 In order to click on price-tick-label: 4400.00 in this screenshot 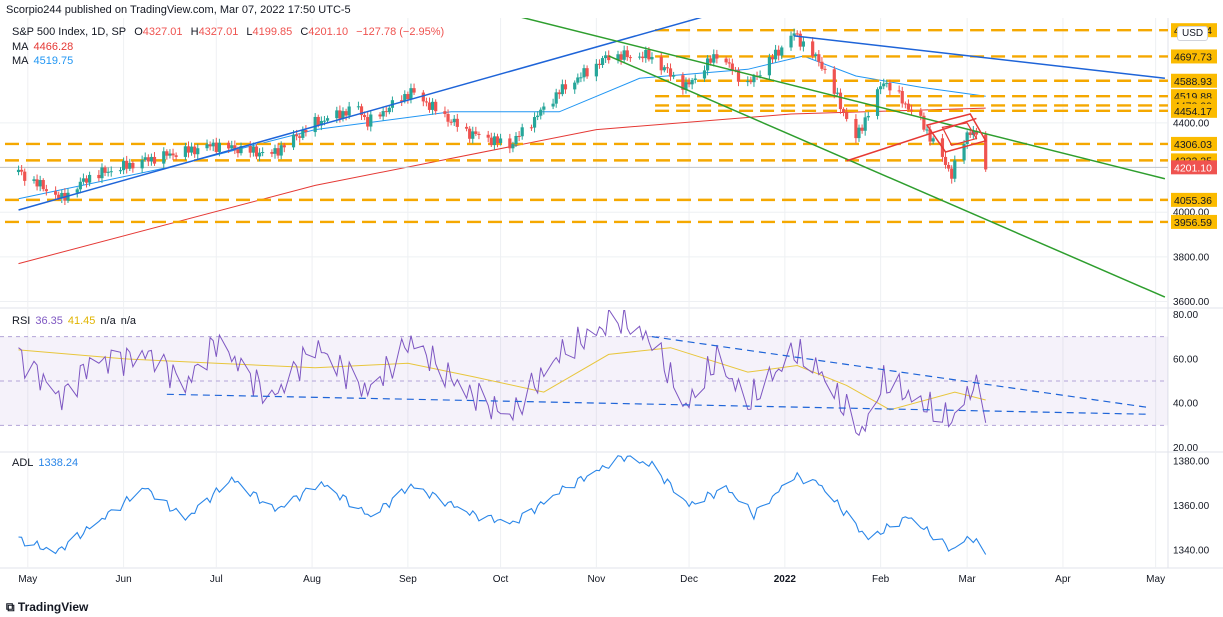, I will do `click(1191, 123)`.